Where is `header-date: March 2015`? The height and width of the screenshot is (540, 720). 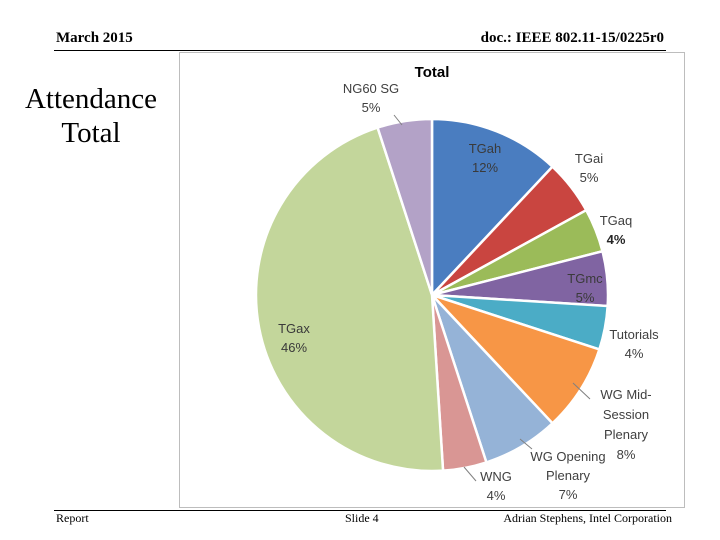
header-date: March 2015 is located at coordinates (94, 38).